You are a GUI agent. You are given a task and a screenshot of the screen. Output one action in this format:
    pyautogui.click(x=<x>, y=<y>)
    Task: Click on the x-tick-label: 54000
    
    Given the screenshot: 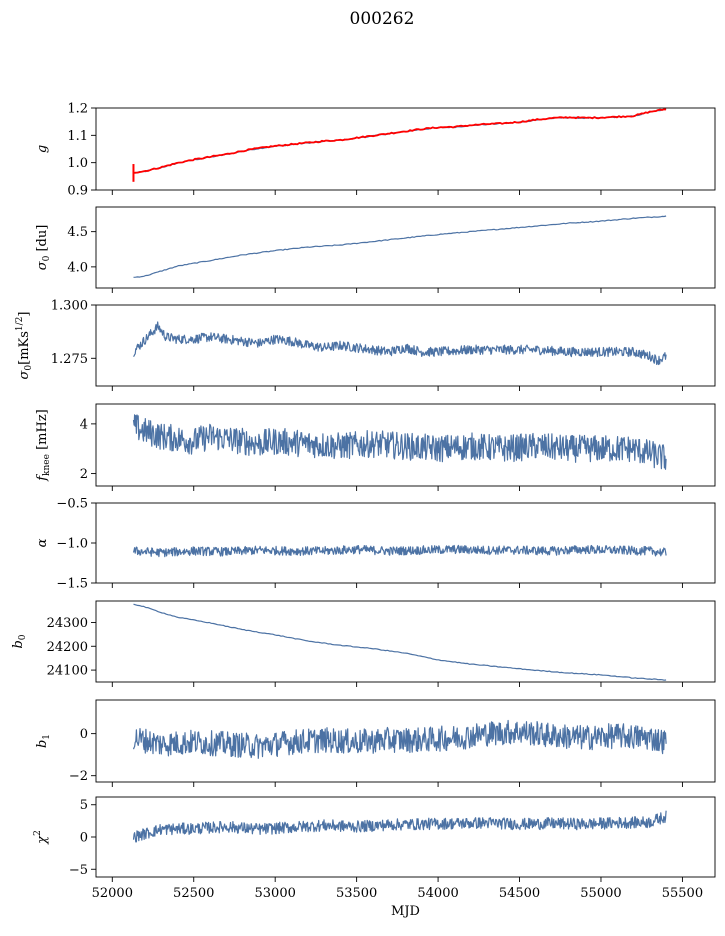 What is the action you would take?
    pyautogui.click(x=437, y=893)
    